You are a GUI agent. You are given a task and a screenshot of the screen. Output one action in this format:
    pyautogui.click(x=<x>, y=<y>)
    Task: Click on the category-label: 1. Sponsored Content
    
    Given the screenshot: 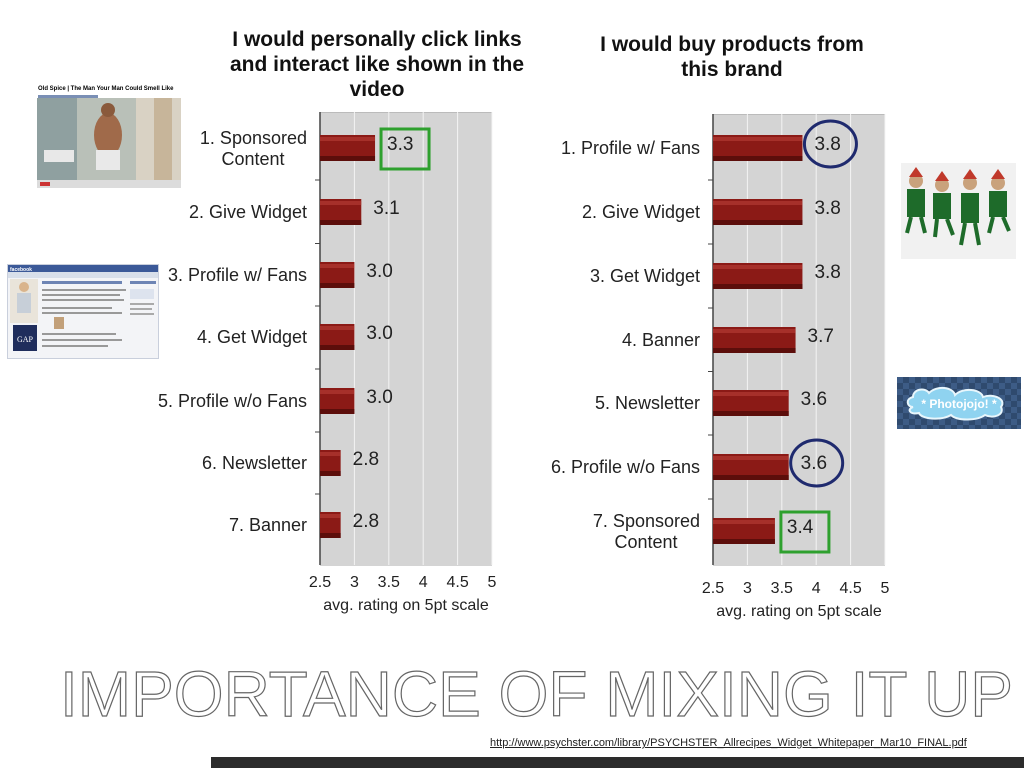 What is the action you would take?
    pyautogui.click(x=253, y=148)
    